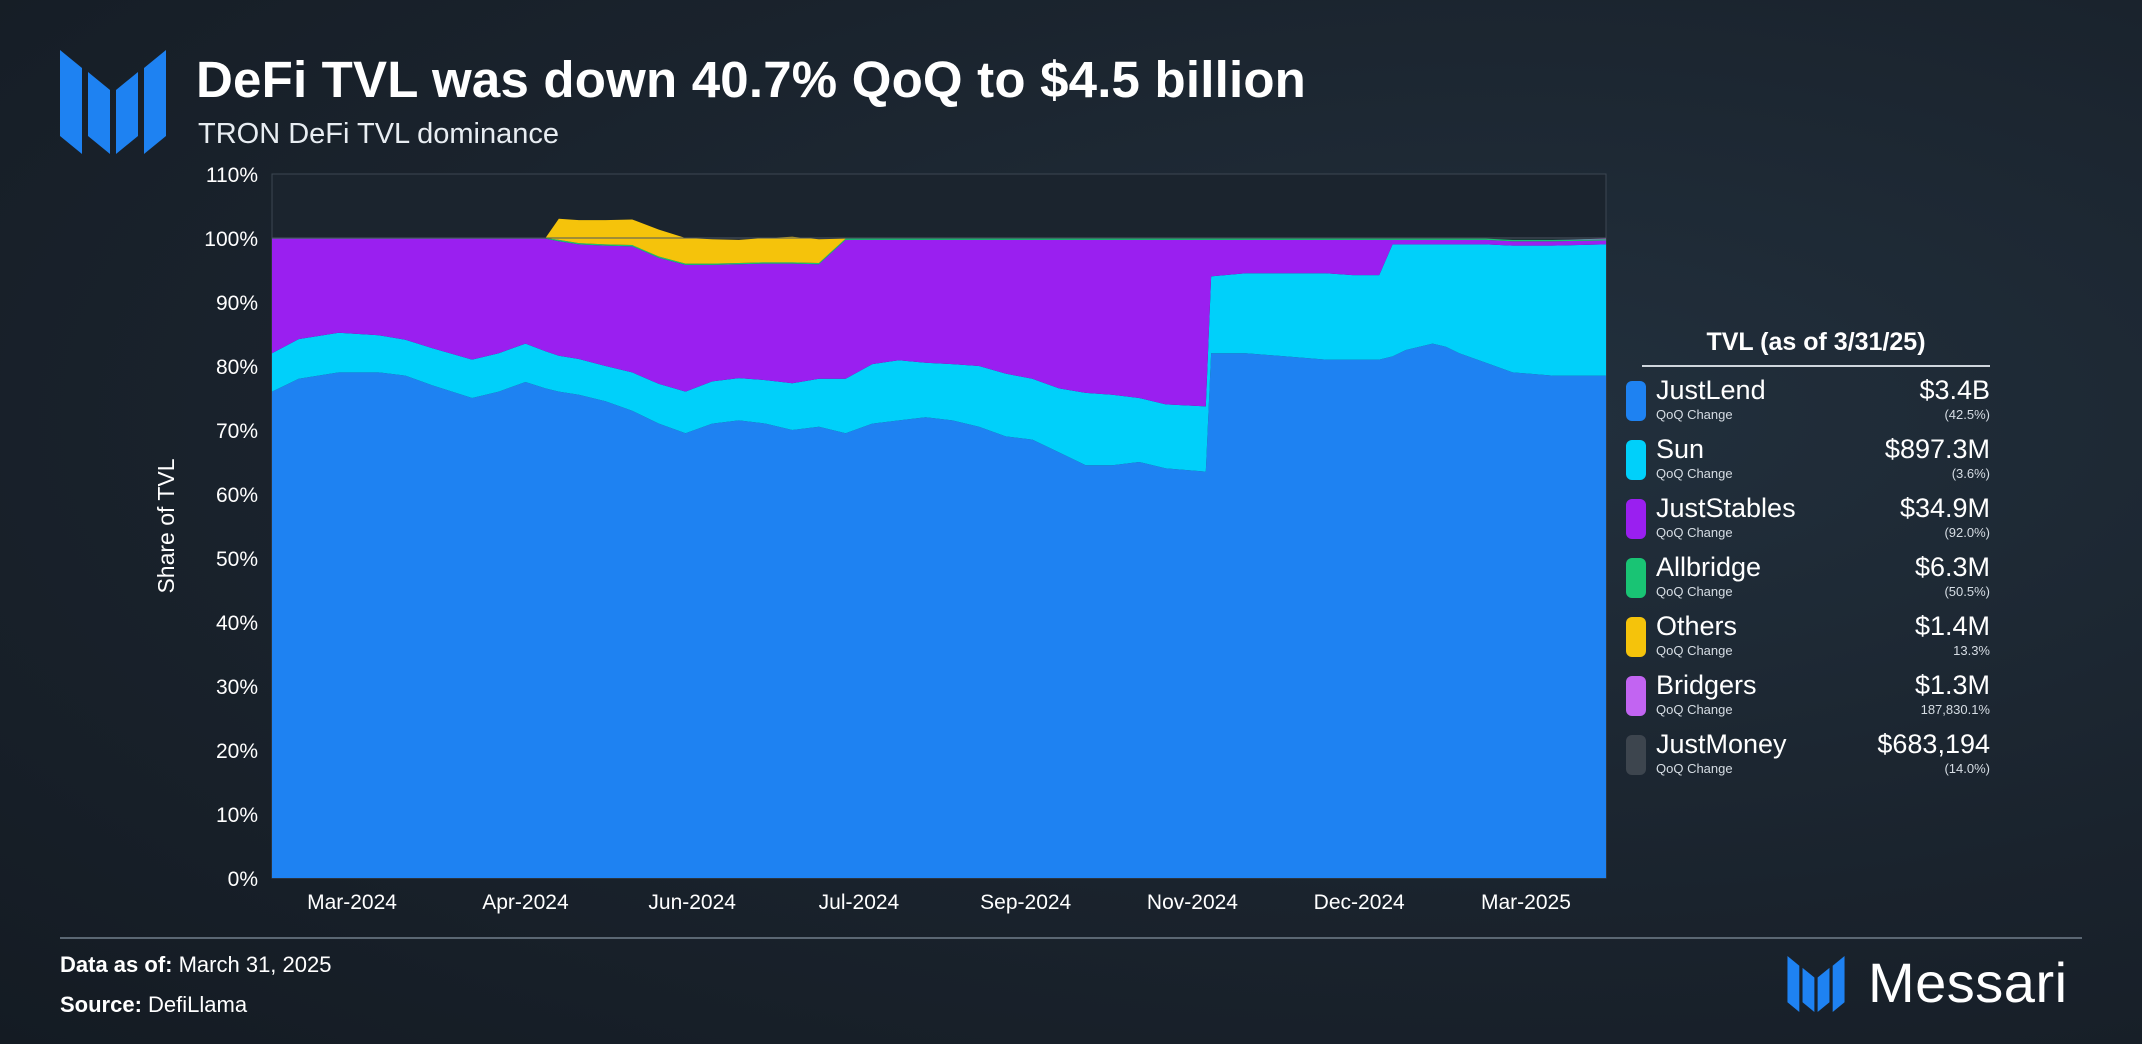 The width and height of the screenshot is (2142, 1044). I want to click on x-tick-label: Dec-2024, so click(1359, 902).